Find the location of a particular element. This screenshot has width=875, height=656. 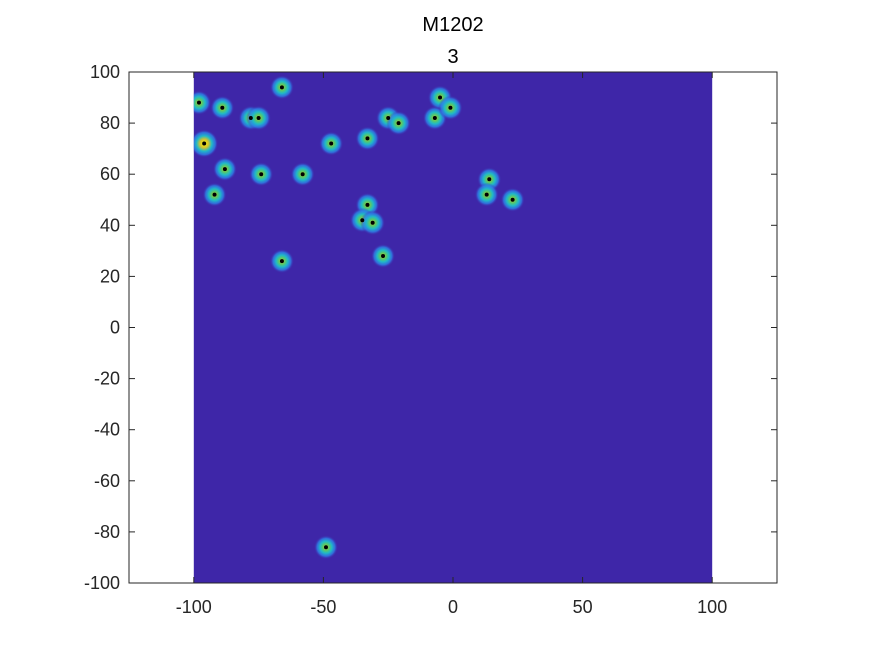

x-tick-label: -100 is located at coordinates (194, 607).